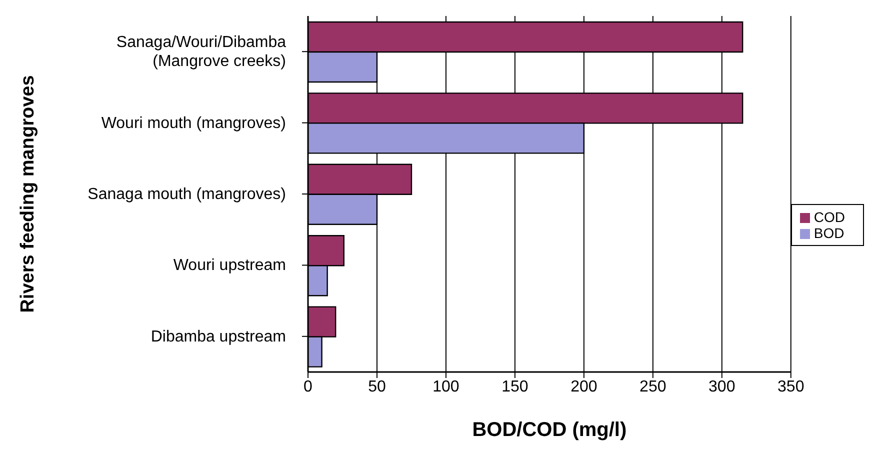 The height and width of the screenshot is (450, 880). What do you see at coordinates (193, 123) in the screenshot?
I see `y-tick-label: Wouri mouth (mangroves)` at bounding box center [193, 123].